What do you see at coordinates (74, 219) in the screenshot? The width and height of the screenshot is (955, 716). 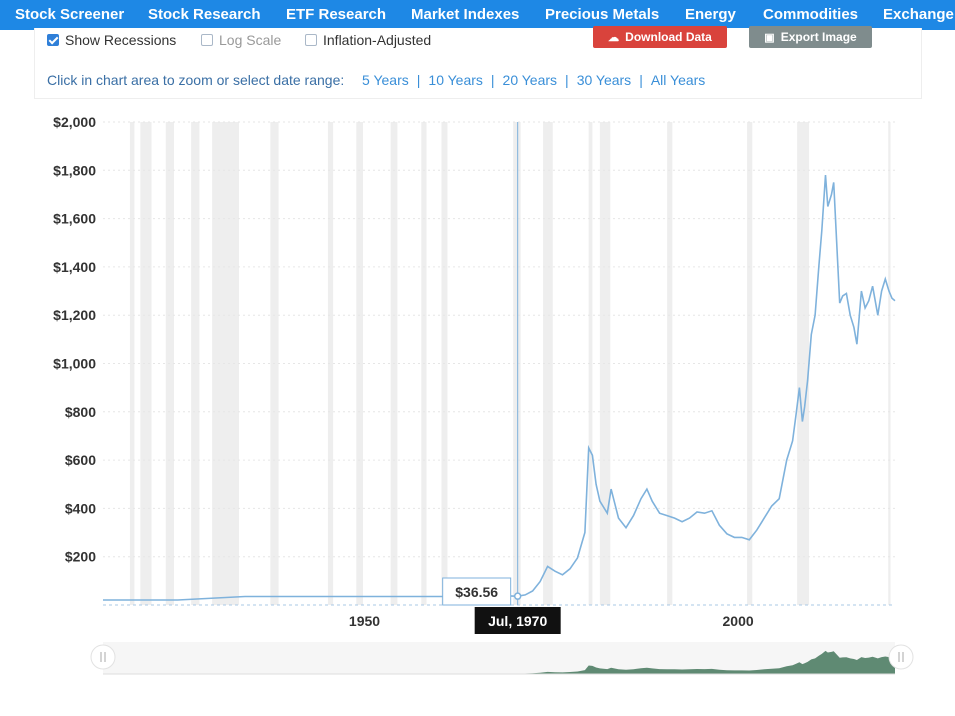 I see `y-tick-label: $1,600` at bounding box center [74, 219].